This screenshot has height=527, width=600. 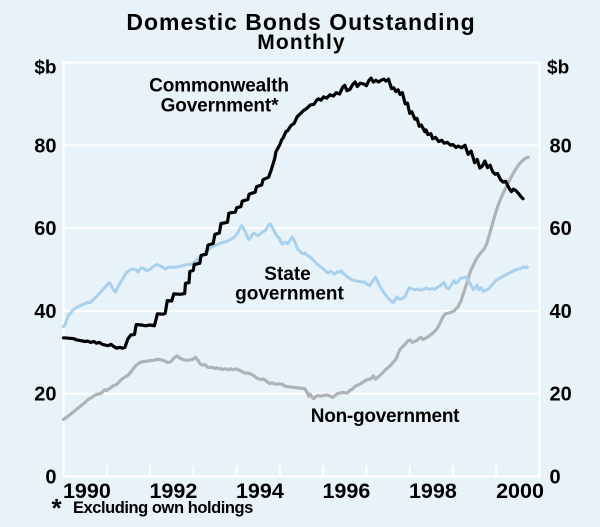 What do you see at coordinates (87, 491) in the screenshot?
I see `svg-text: 1990` at bounding box center [87, 491].